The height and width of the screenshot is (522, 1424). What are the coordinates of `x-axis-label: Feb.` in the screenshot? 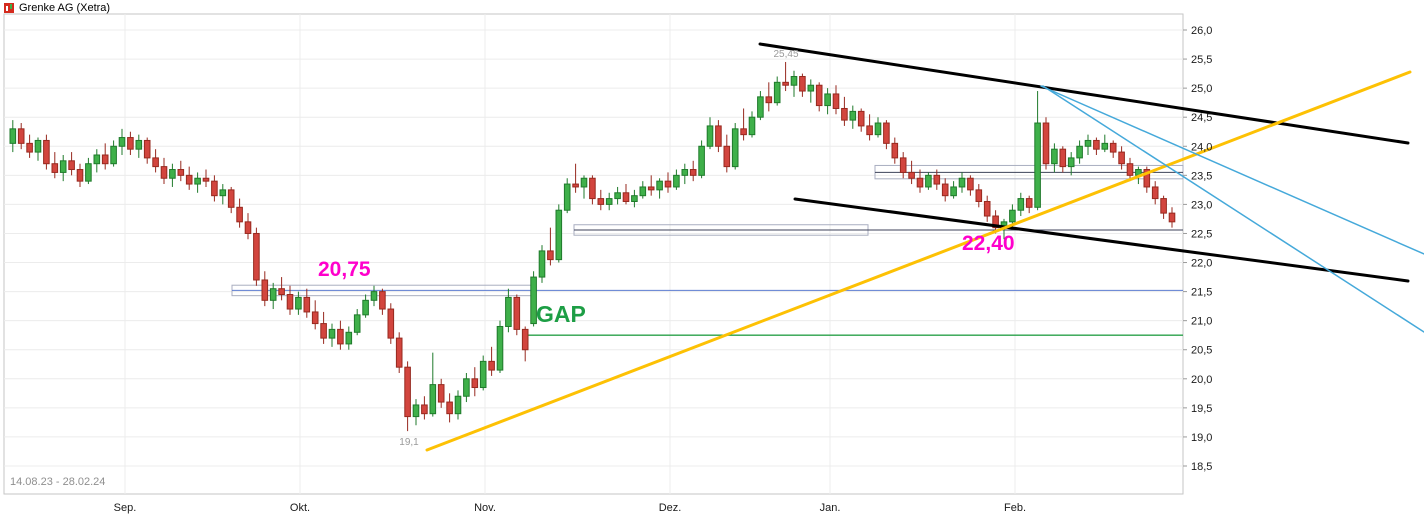 It's located at (1015, 508).